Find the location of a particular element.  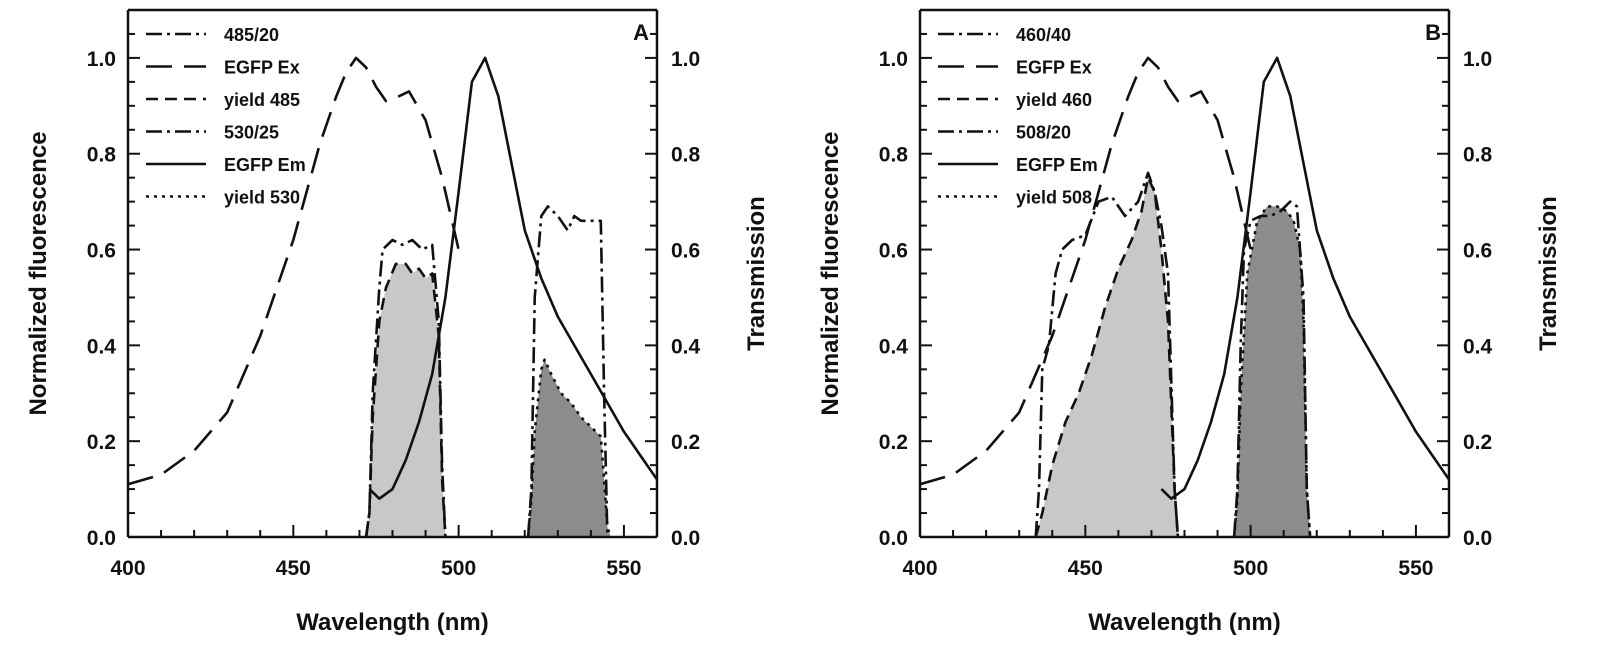

legend-label: yield 485 is located at coordinates (262, 100).